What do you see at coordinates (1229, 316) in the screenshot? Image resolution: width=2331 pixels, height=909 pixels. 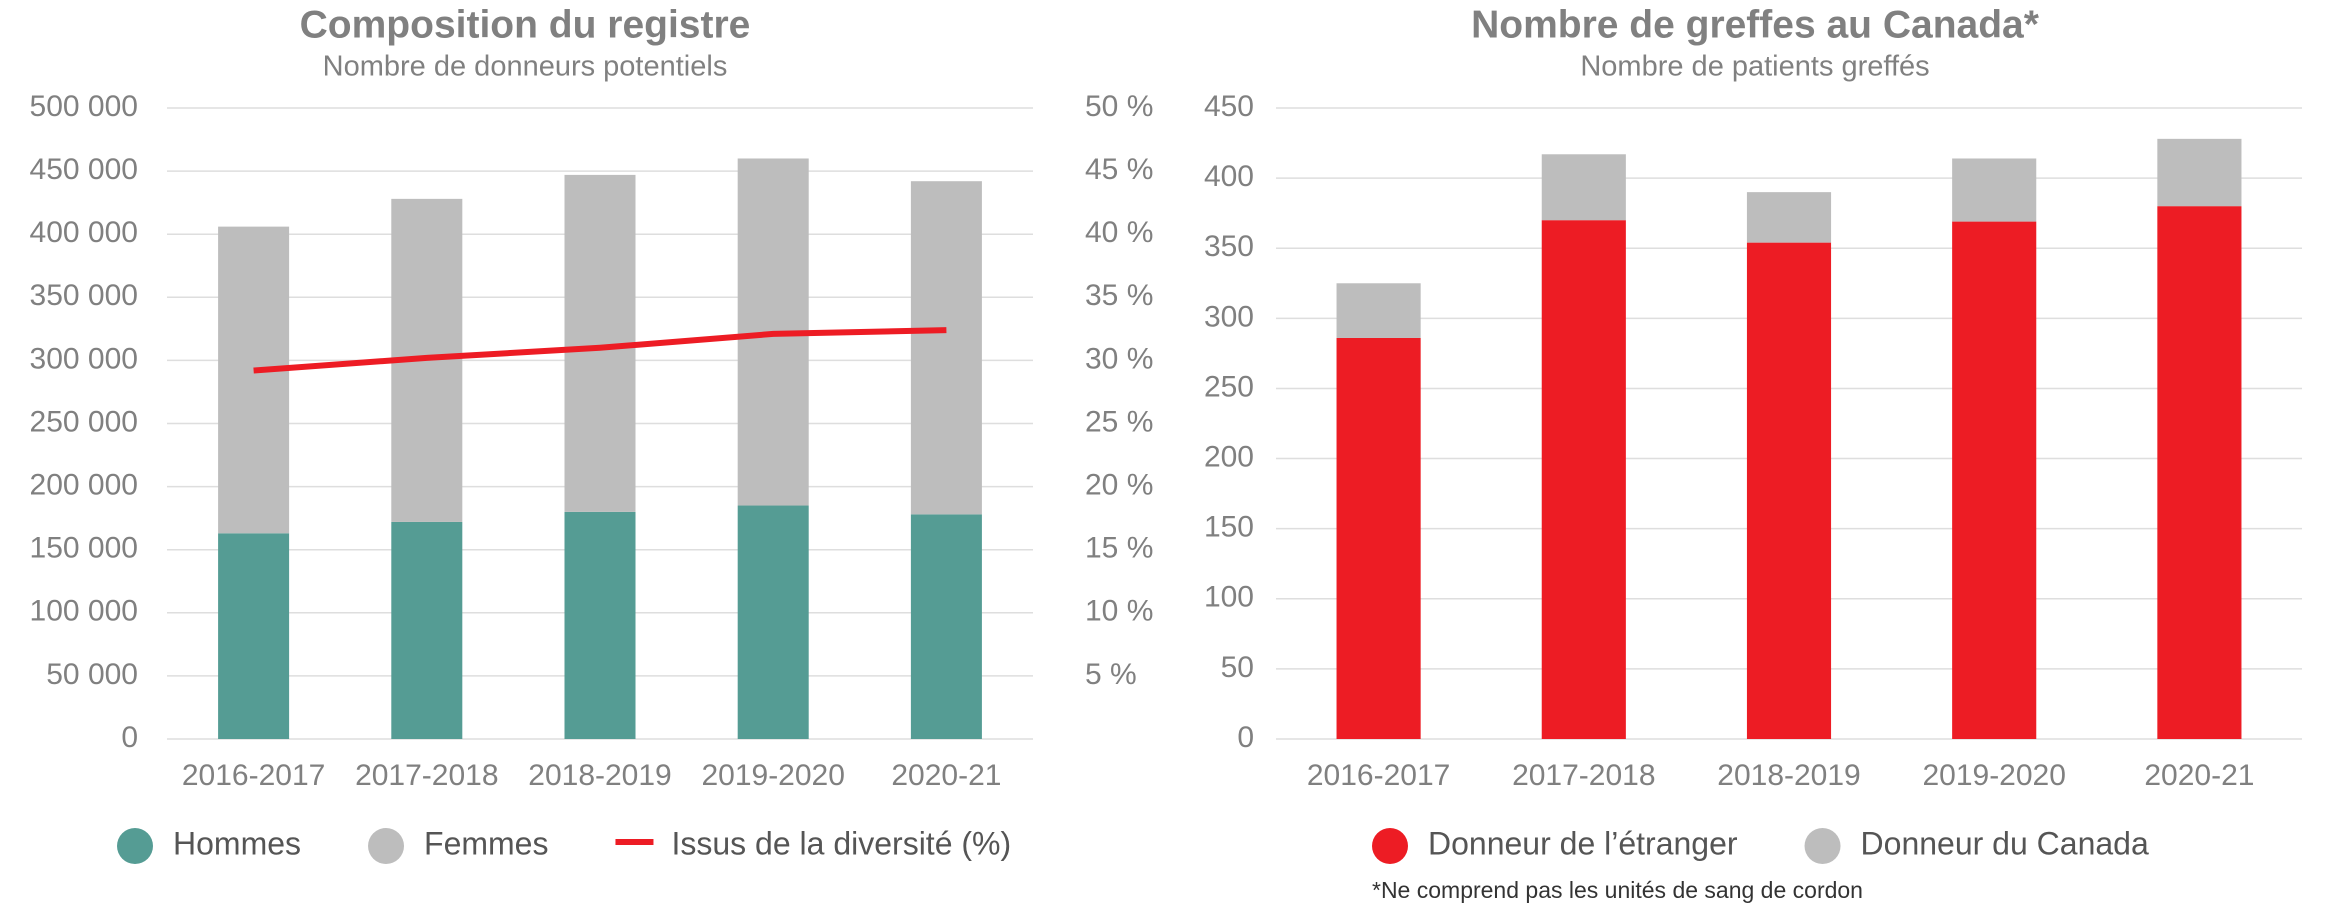 I see `y-tick-label: 300` at bounding box center [1229, 316].